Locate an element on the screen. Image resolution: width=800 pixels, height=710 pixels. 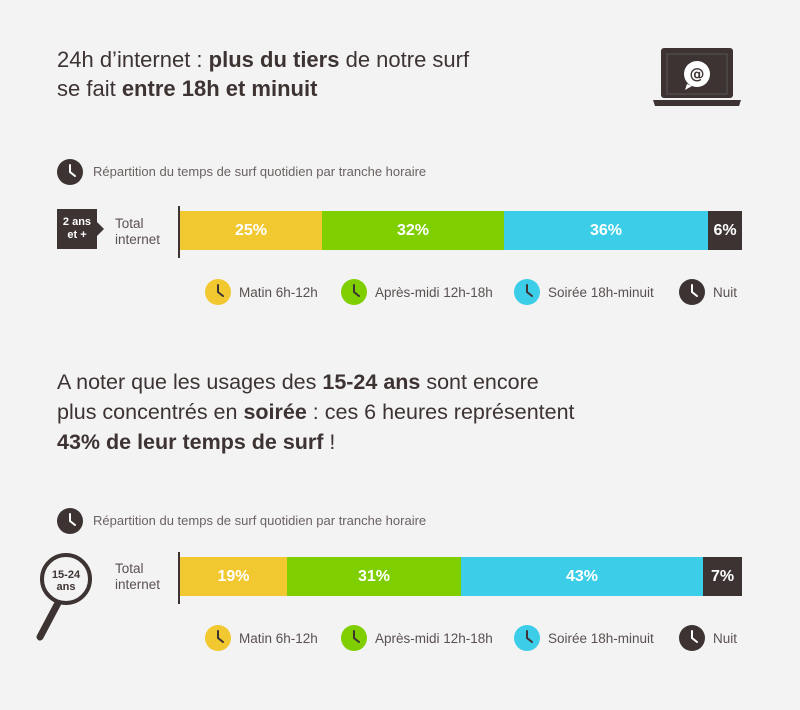
bar-segment-label: 7% is located at coordinates (722, 576).